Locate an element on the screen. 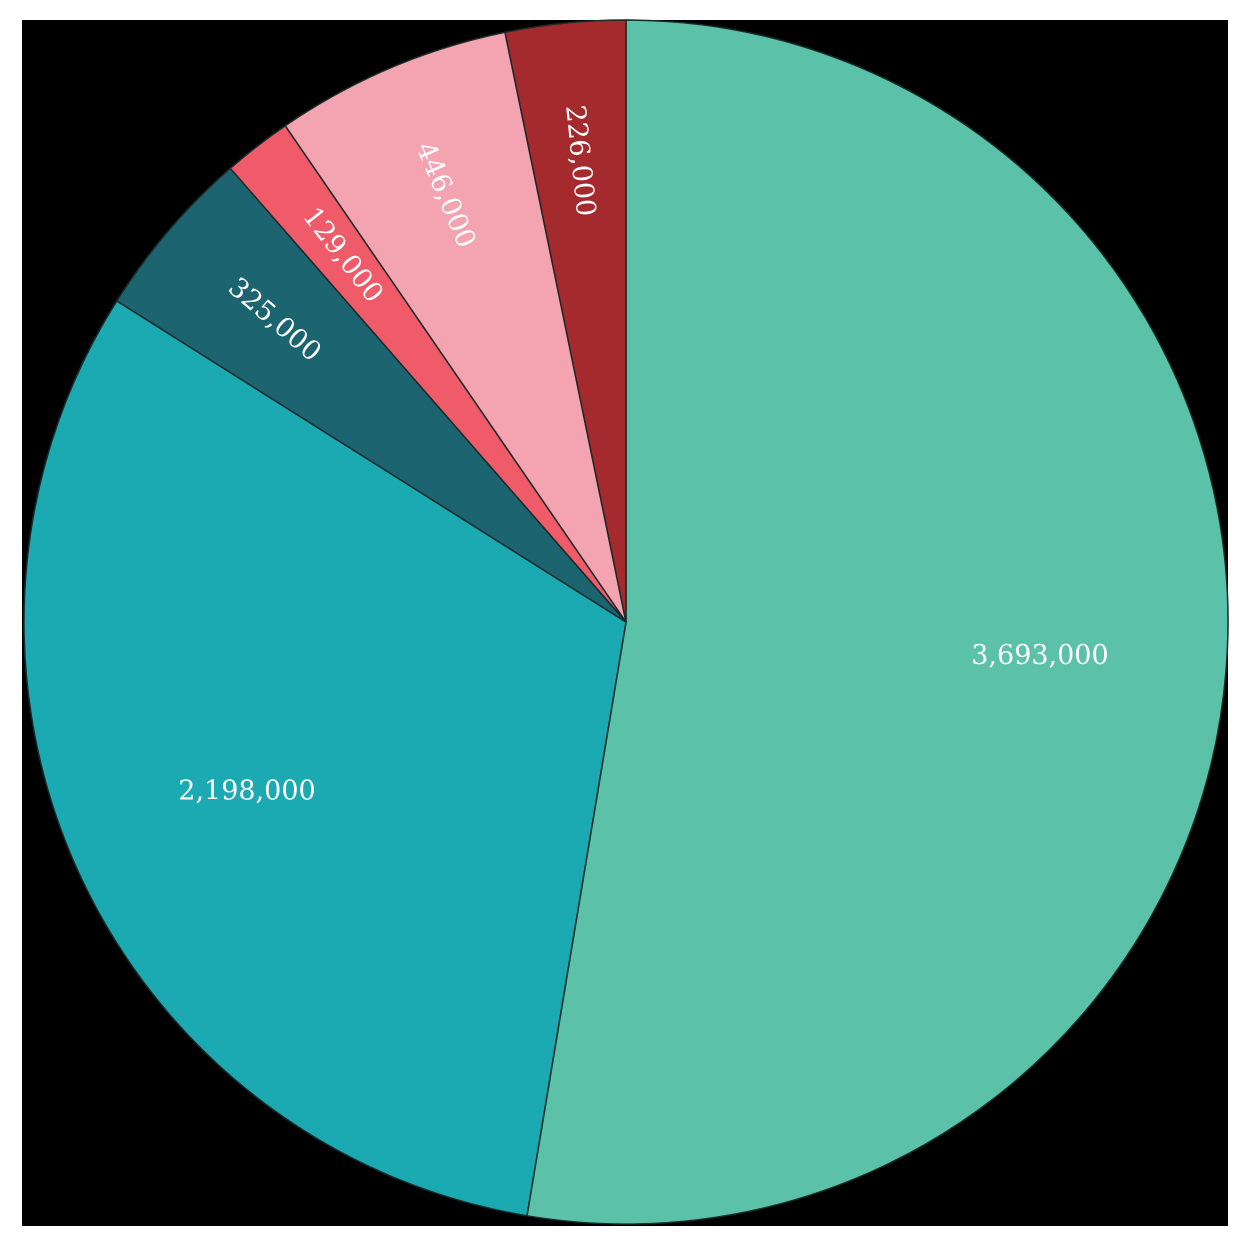 The width and height of the screenshot is (1256, 1249). slice-label: 2,198,000 is located at coordinates (246, 790).